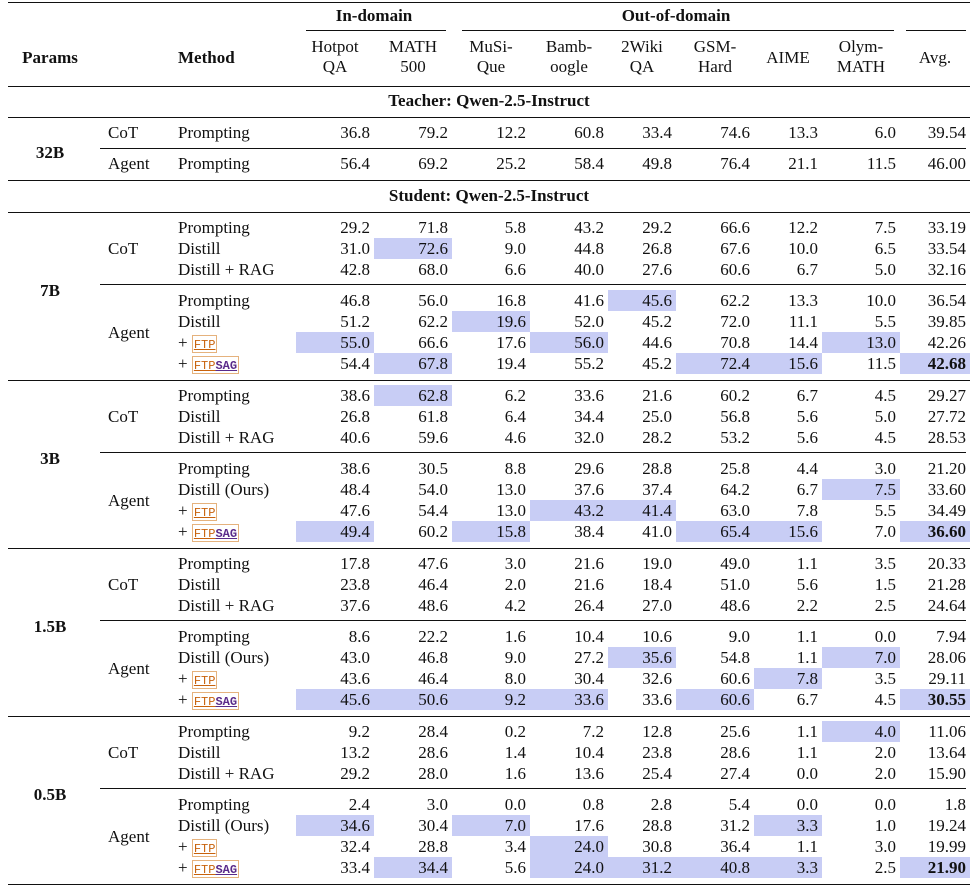  Describe the element at coordinates (515, 227) in the screenshot. I see `value-cell: 5.8` at that location.